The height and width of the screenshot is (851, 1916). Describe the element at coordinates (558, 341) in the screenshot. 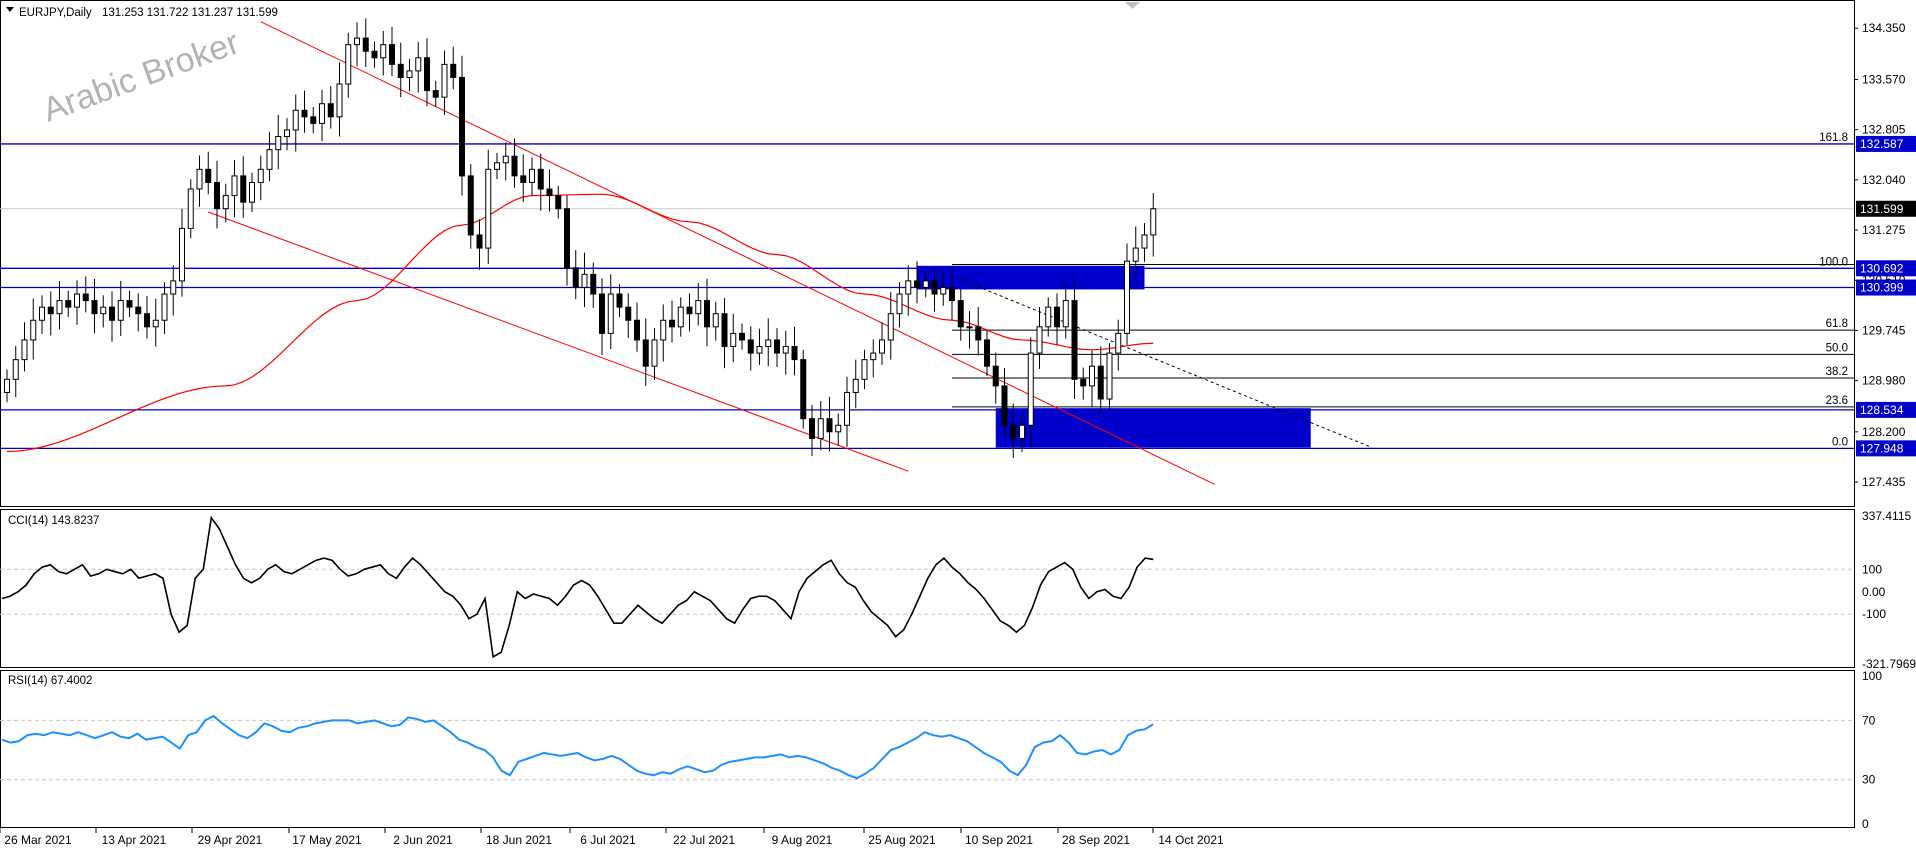

I see `channel-line` at that location.